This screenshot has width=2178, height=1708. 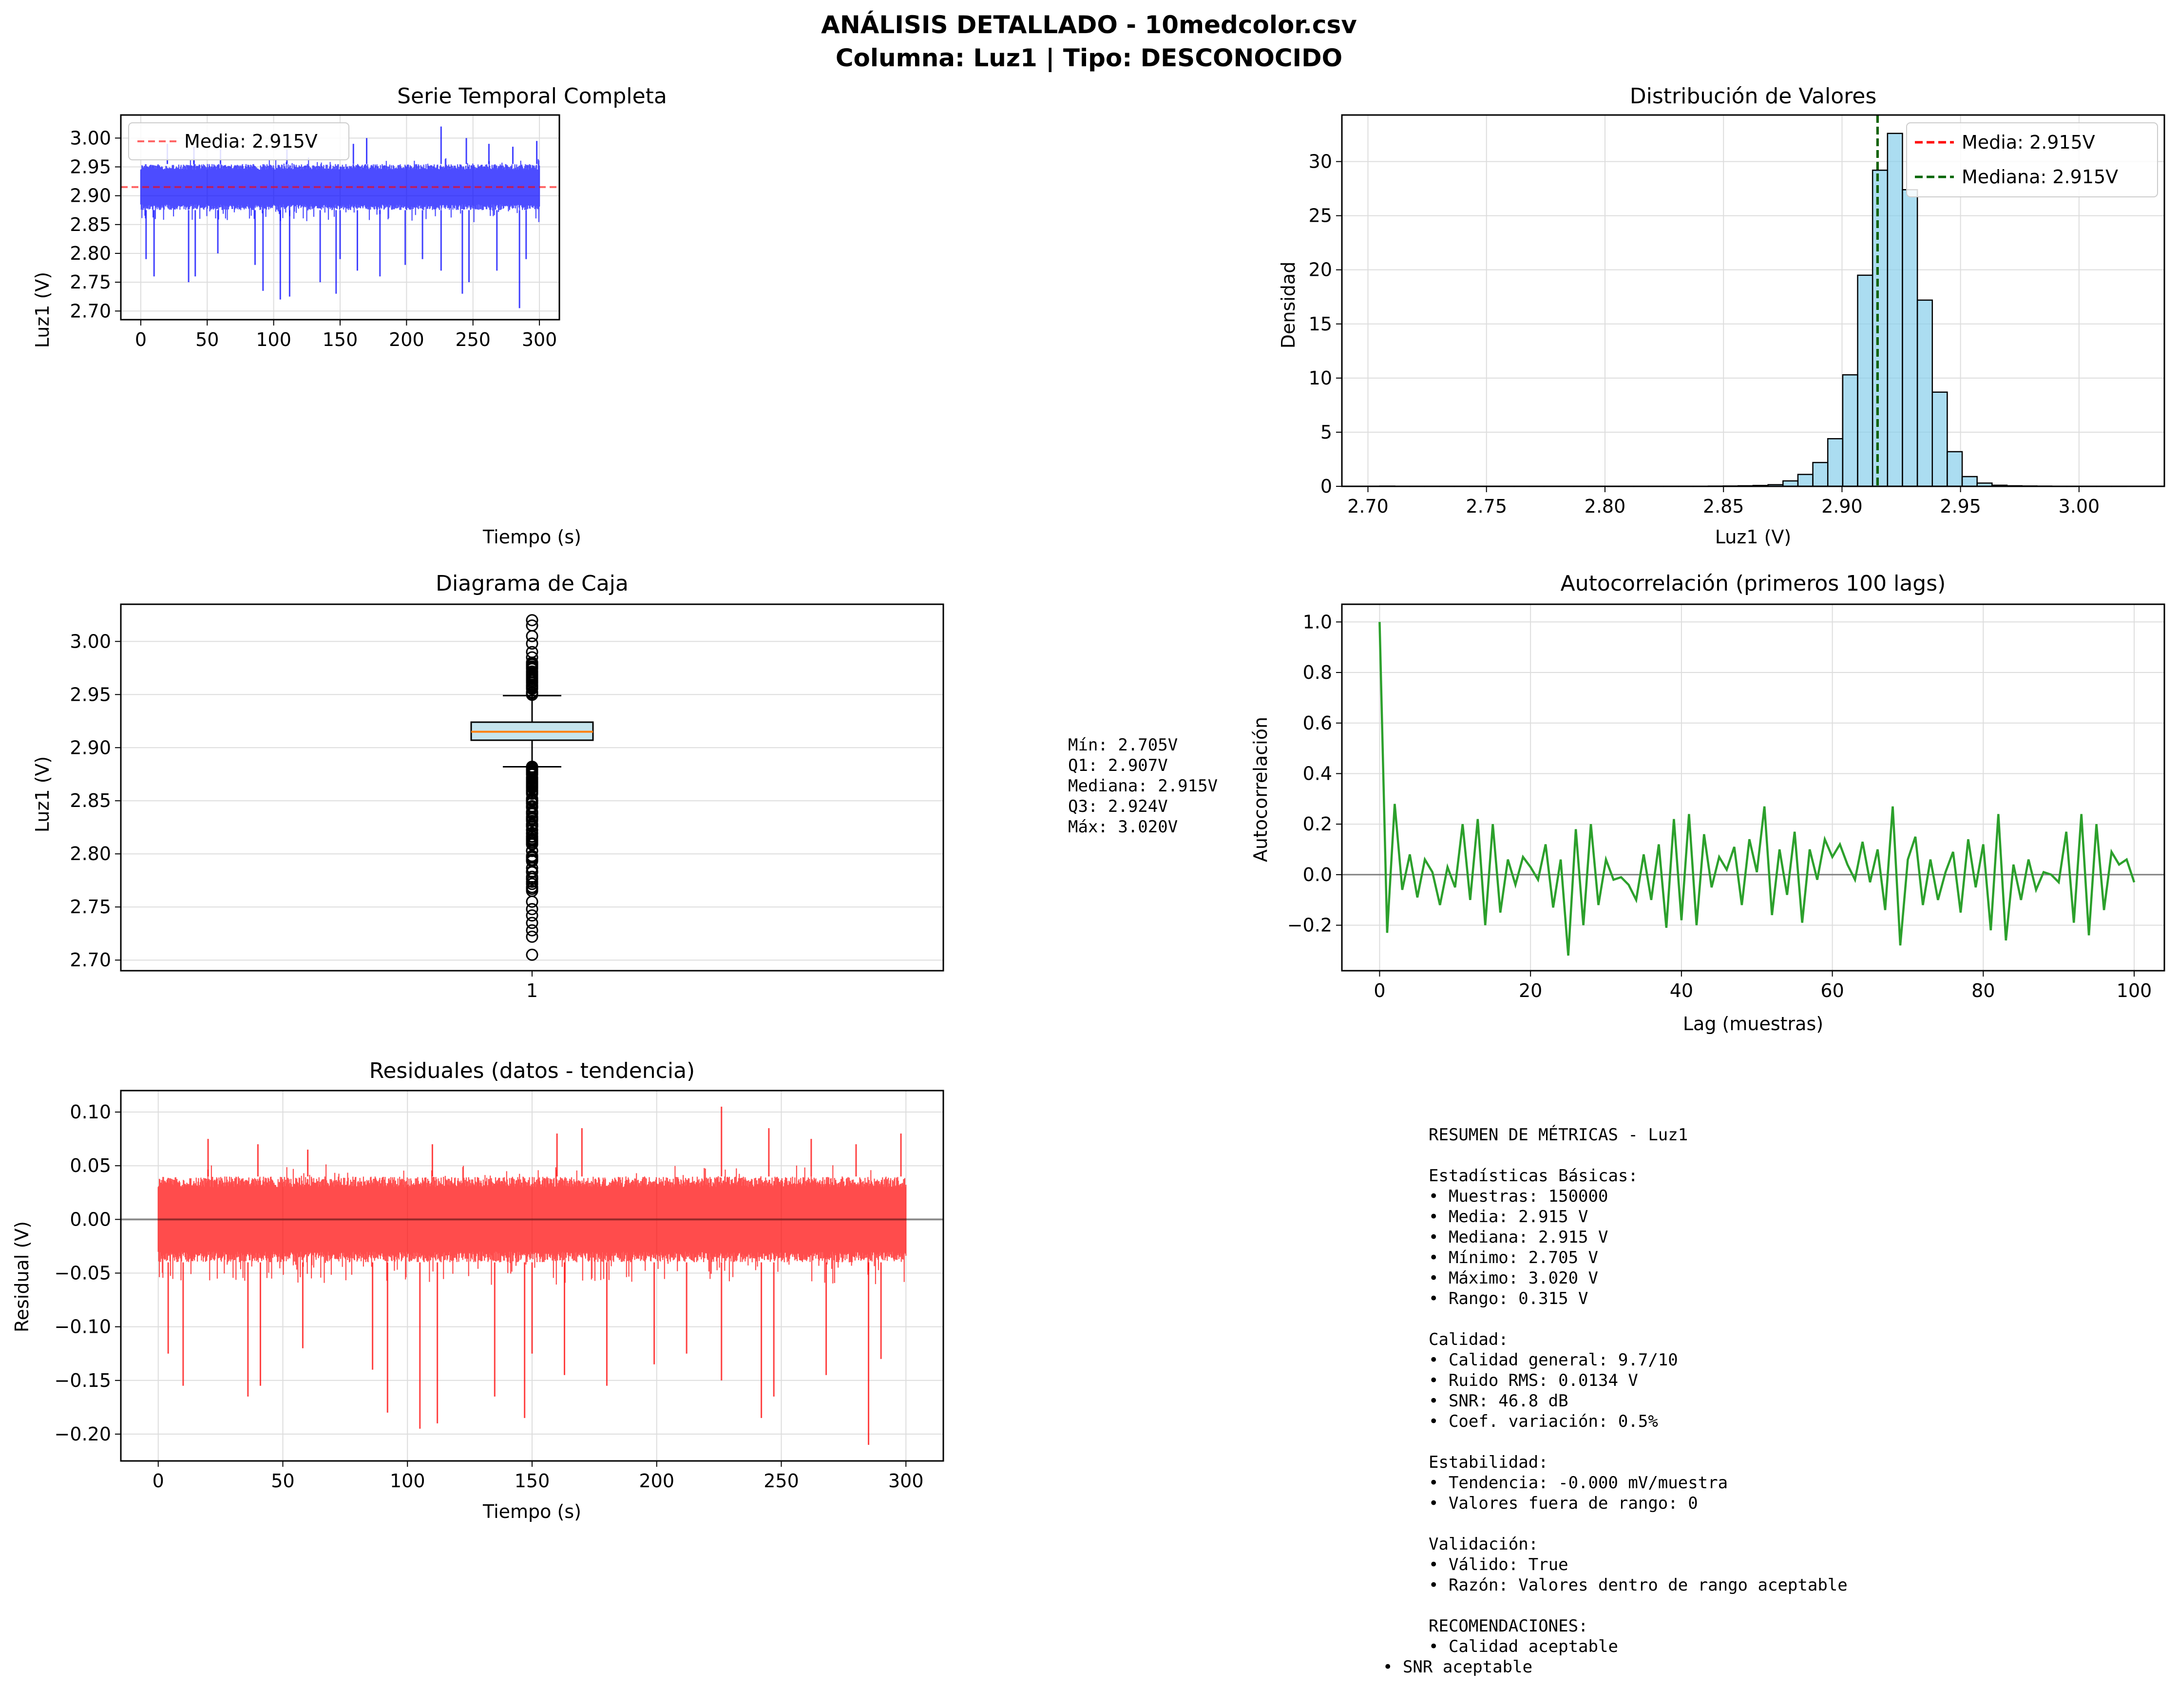 I want to click on time-series-legend-box, so click(x=239, y=141).